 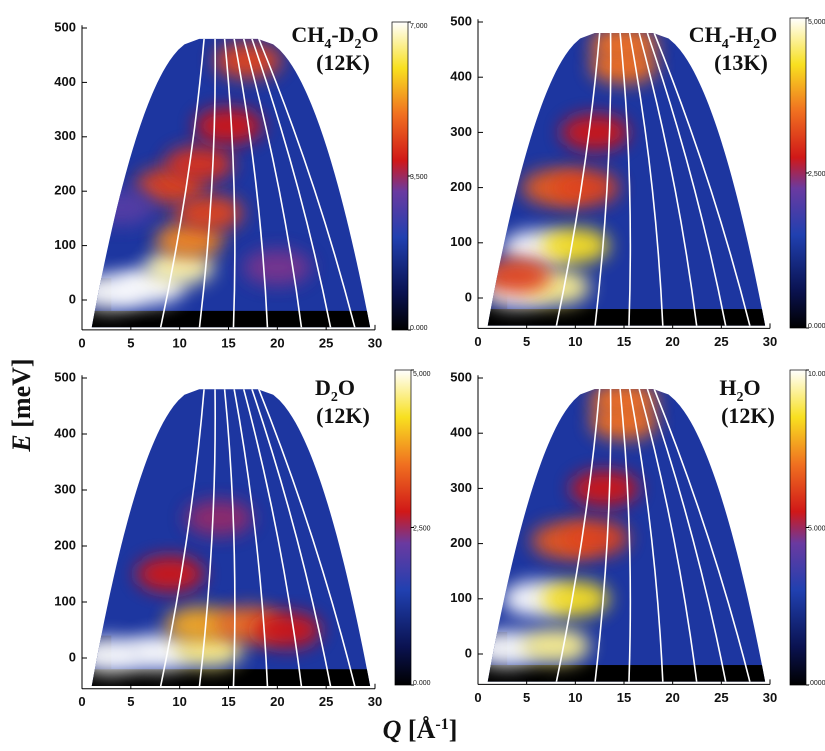 I want to click on x-tick-label: 15, so click(x=624, y=341).